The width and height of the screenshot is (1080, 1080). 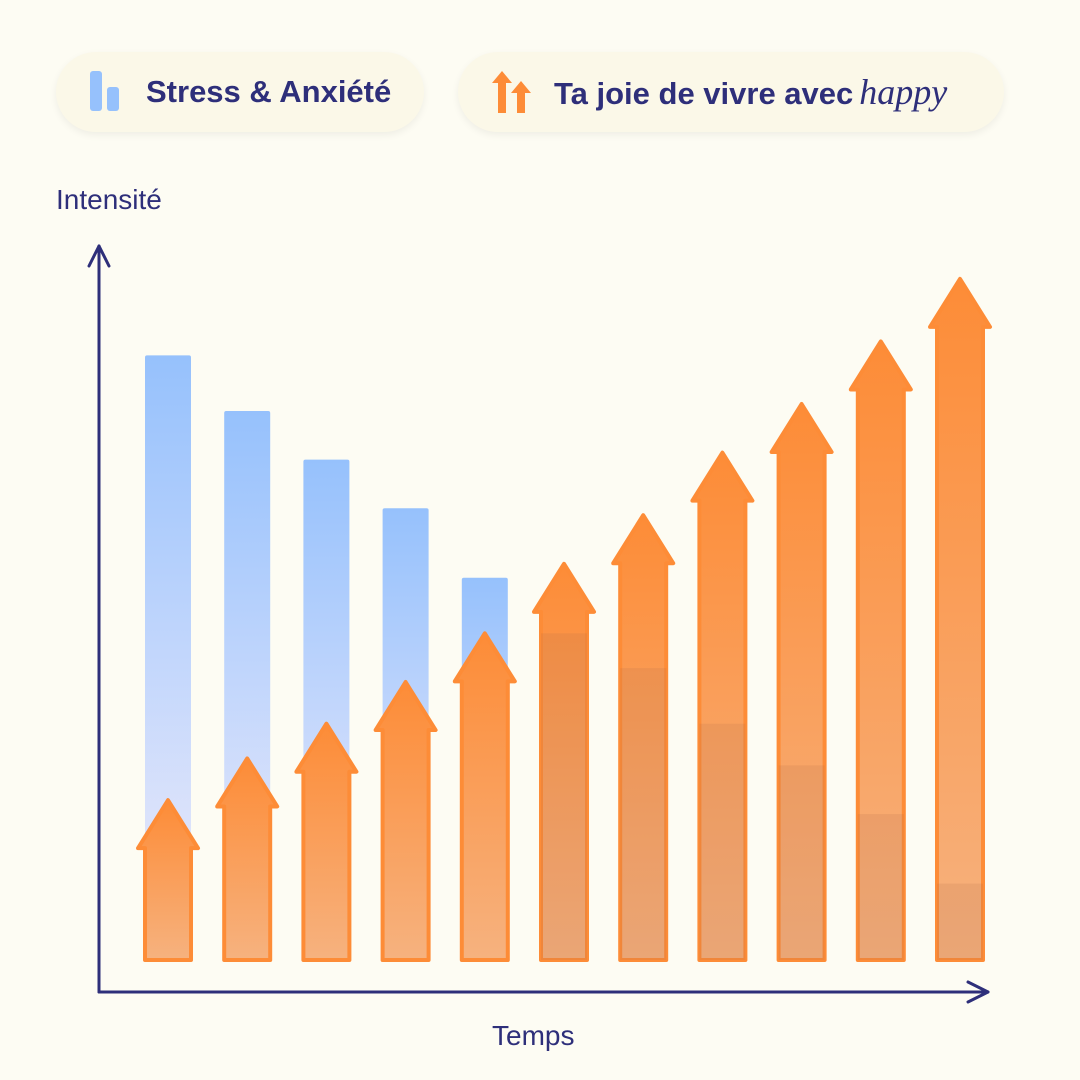 I want to click on legend-item-joy: Ta joie de vivre avec happy, so click(x=731, y=92).